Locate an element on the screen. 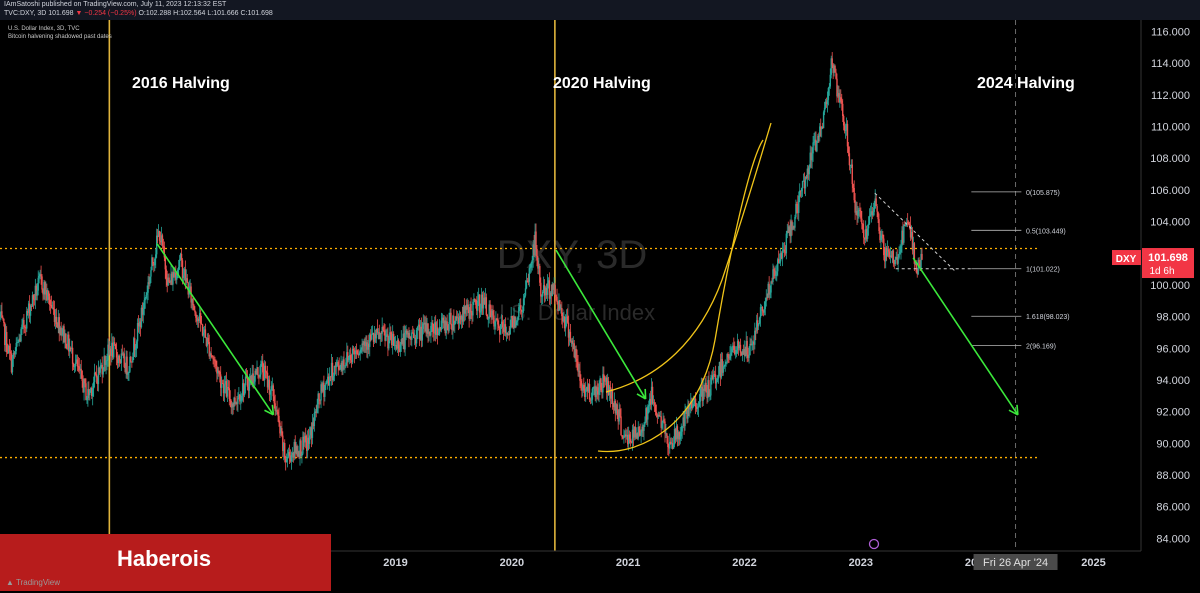 This screenshot has width=1200, height=593. x-tick-label: 2019 is located at coordinates (395, 563).